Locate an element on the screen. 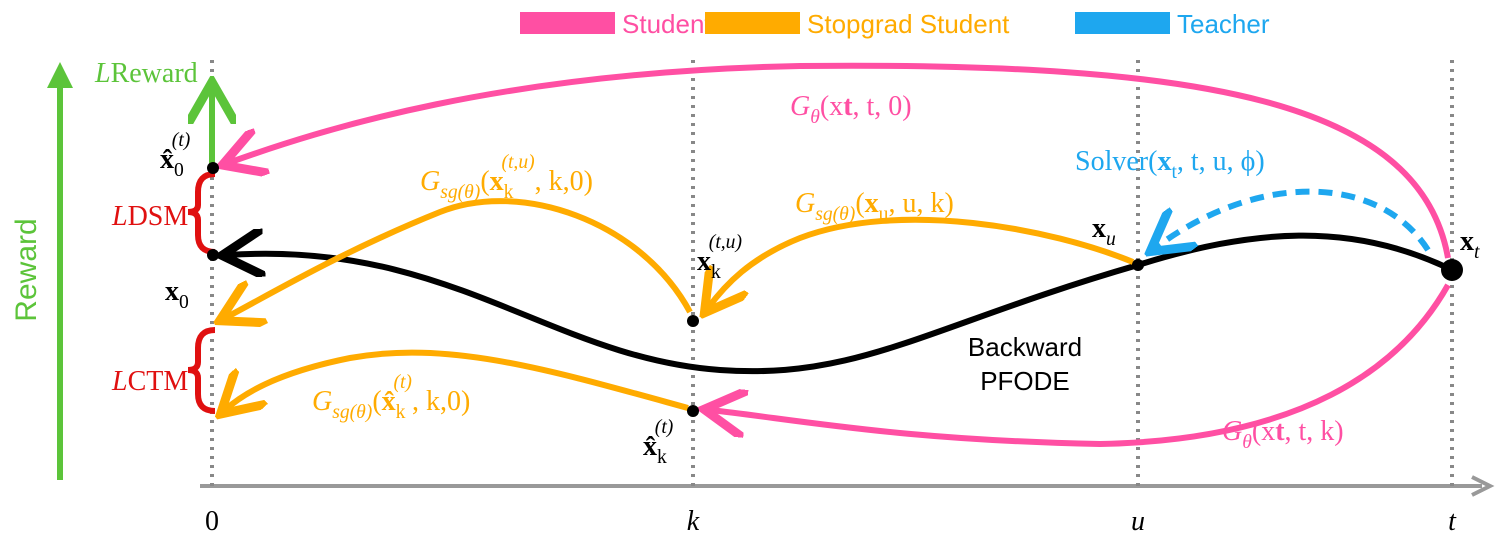  dsm-brace is located at coordinates (201, 213).